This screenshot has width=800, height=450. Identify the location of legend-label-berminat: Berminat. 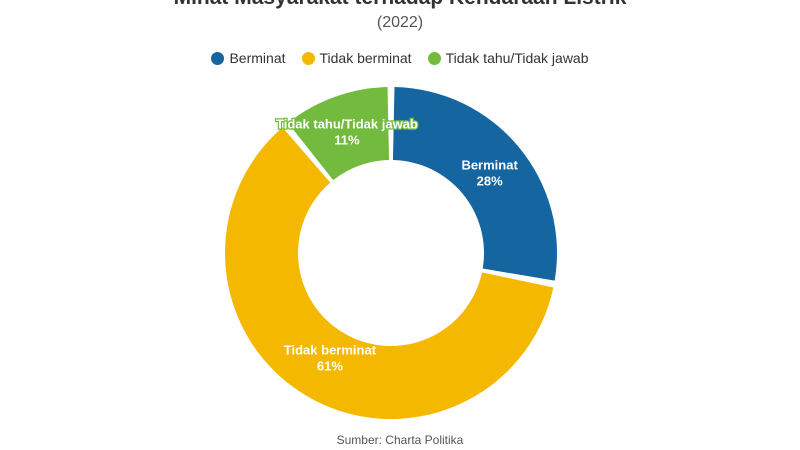
(257, 58).